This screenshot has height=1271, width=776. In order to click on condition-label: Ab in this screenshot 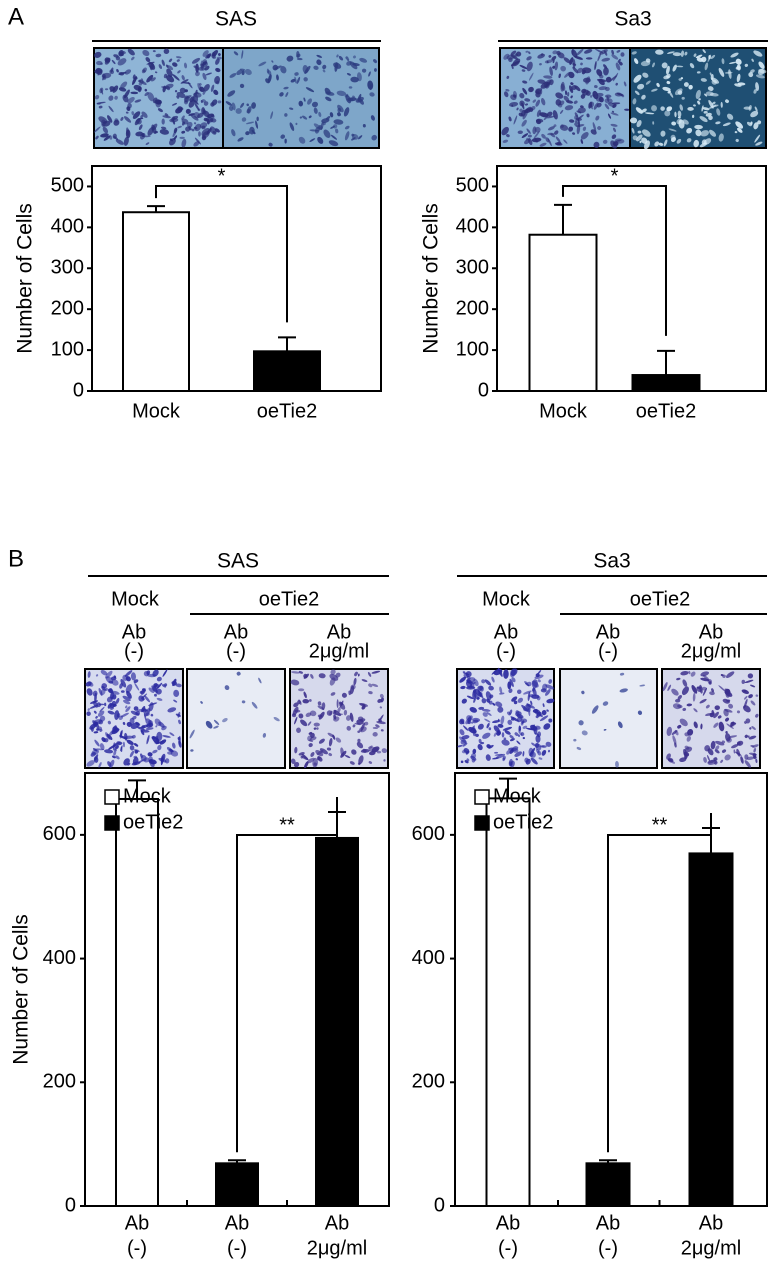, I will do `click(134, 632)`.